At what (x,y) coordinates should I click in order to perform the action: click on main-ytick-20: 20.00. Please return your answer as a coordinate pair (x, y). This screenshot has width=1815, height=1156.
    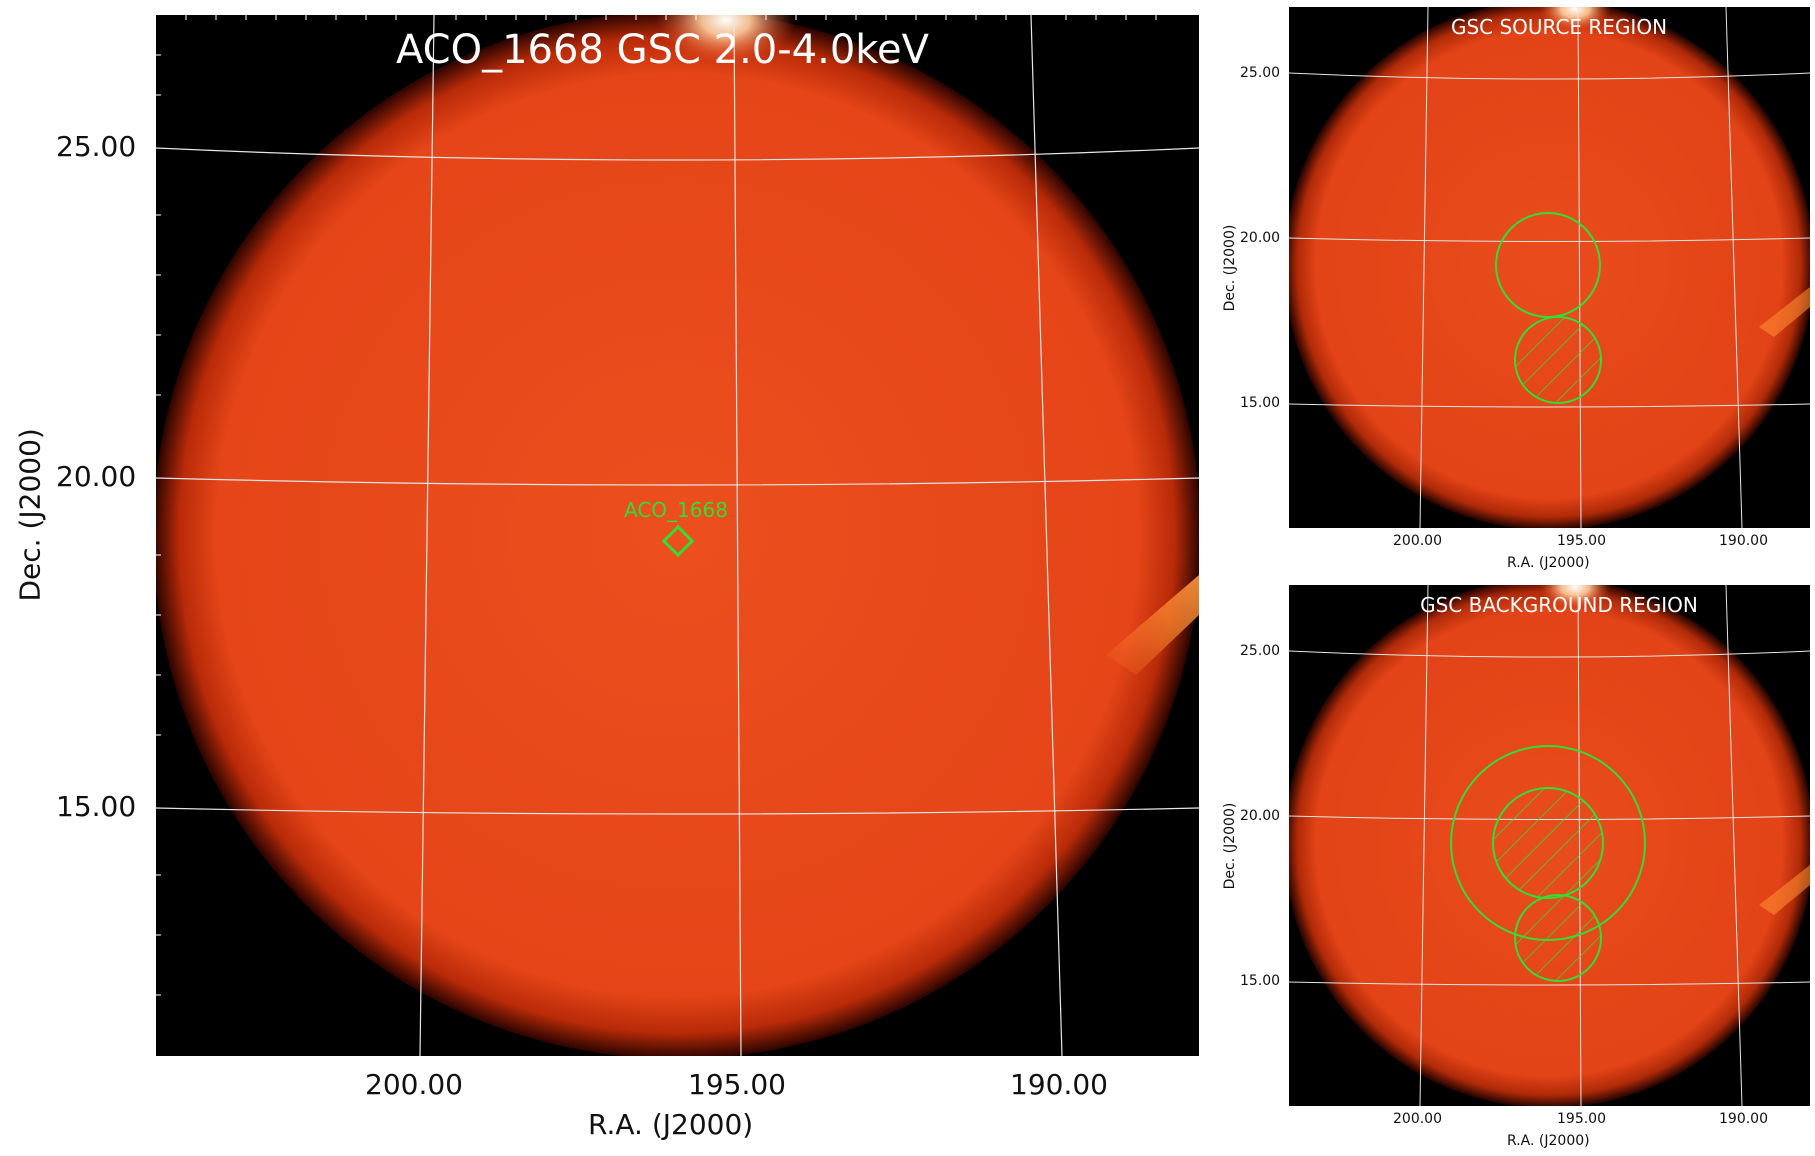
    Looking at the image, I should click on (96, 476).